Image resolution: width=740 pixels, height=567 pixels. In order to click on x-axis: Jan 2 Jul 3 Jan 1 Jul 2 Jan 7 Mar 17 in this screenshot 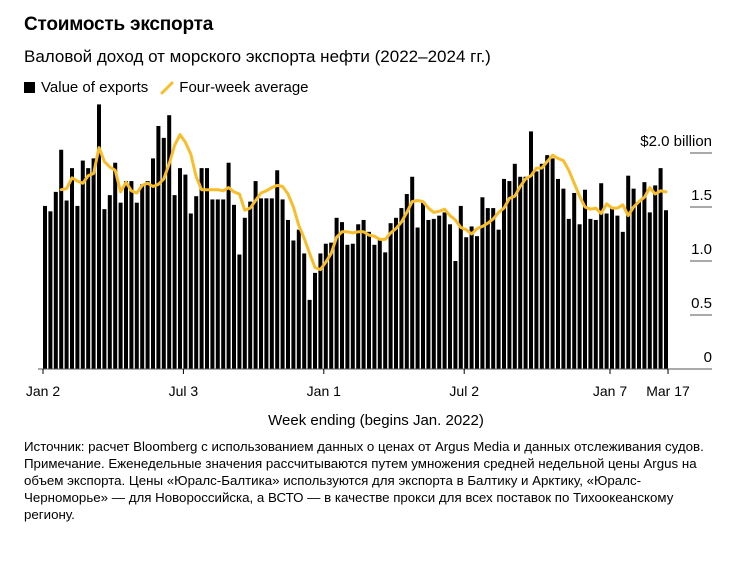, I will do `click(369, 383)`.